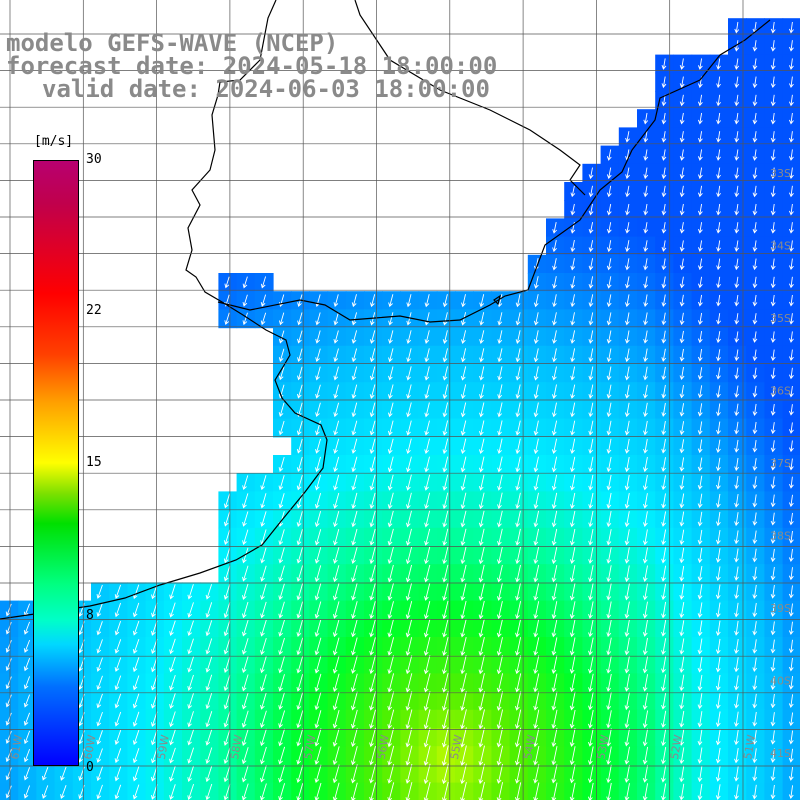  I want to click on longitude-label: 59W, so click(163, 747).